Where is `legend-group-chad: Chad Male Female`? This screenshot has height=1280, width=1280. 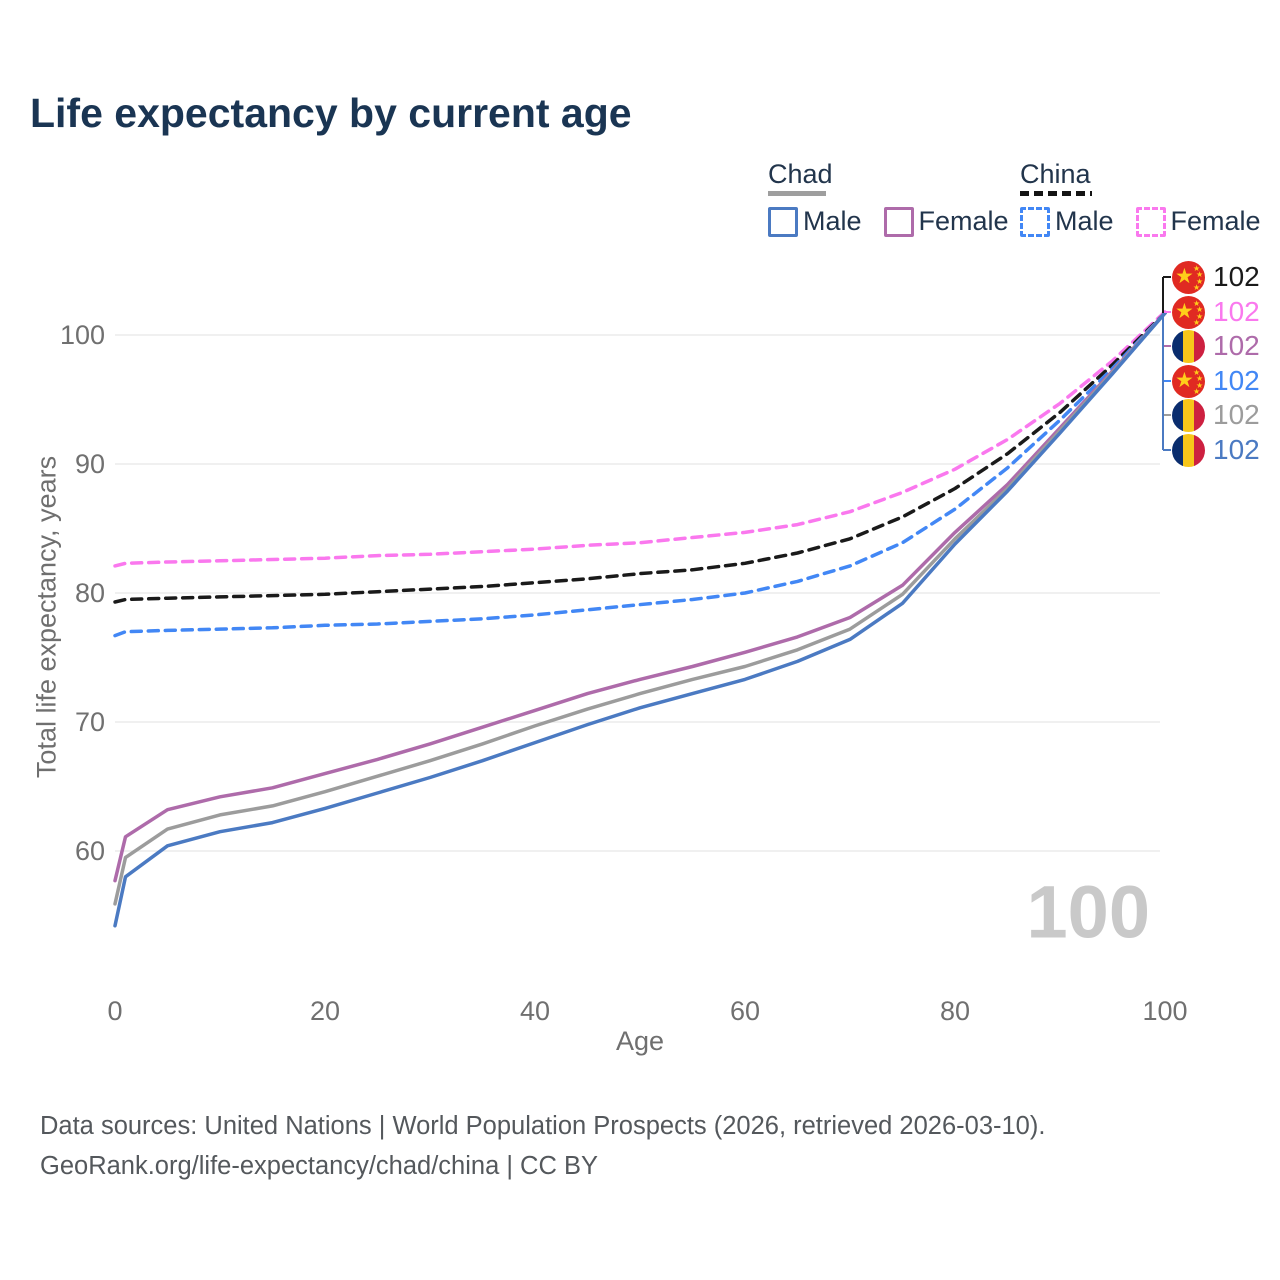
legend-group-chad: Chad Male Female is located at coordinates (899, 198).